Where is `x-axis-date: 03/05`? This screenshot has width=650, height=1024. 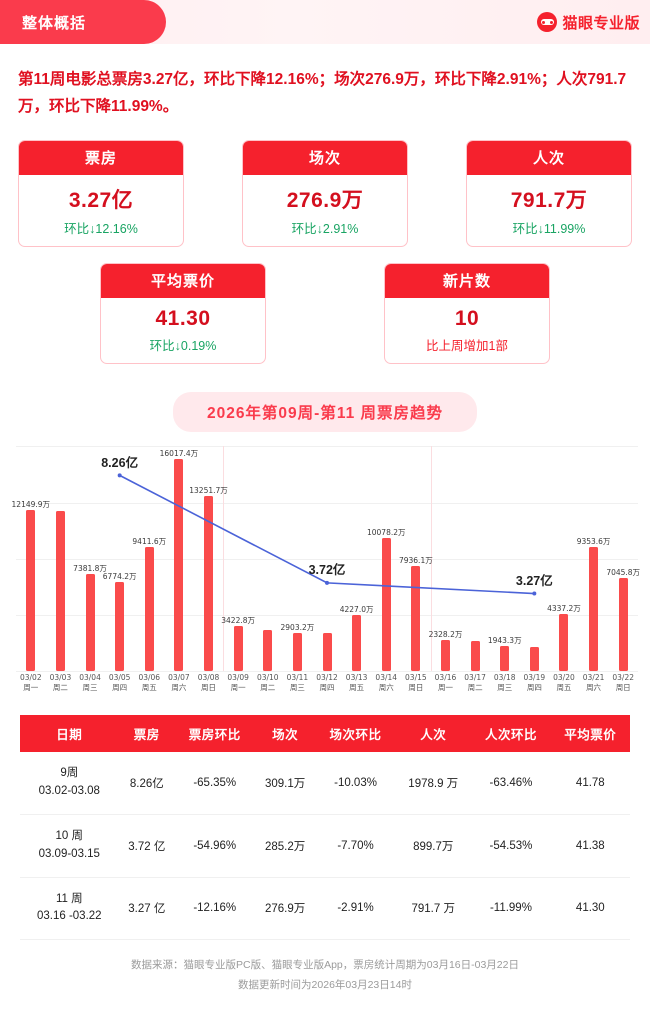
x-axis-date: 03/05 is located at coordinates (119, 678).